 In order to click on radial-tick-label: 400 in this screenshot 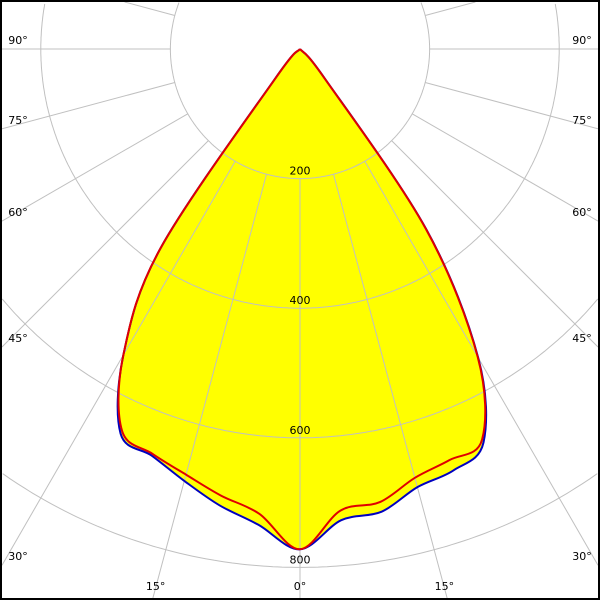, I will do `click(300, 300)`.